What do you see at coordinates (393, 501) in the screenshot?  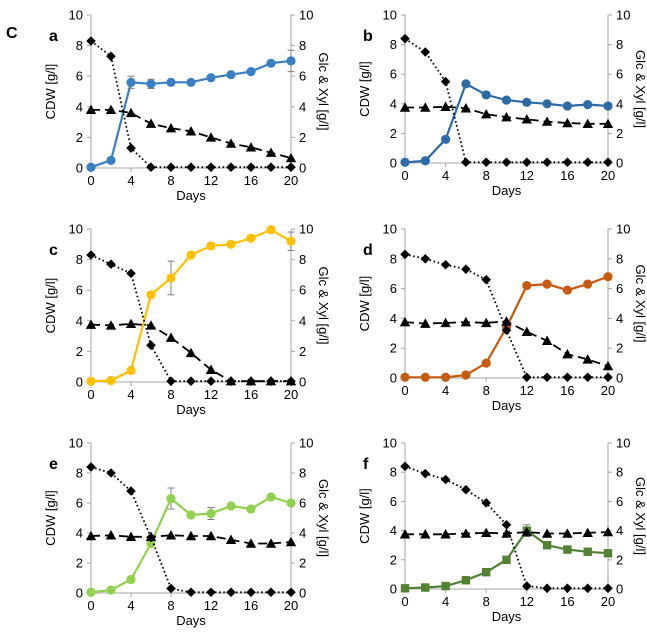 I see `y-tick-label: 6` at bounding box center [393, 501].